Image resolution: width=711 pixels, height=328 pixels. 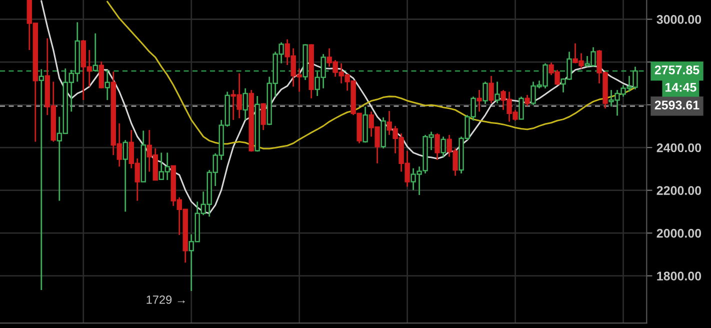 What do you see at coordinates (679, 190) in the screenshot?
I see `y-tick-label: 2200.00` at bounding box center [679, 190].